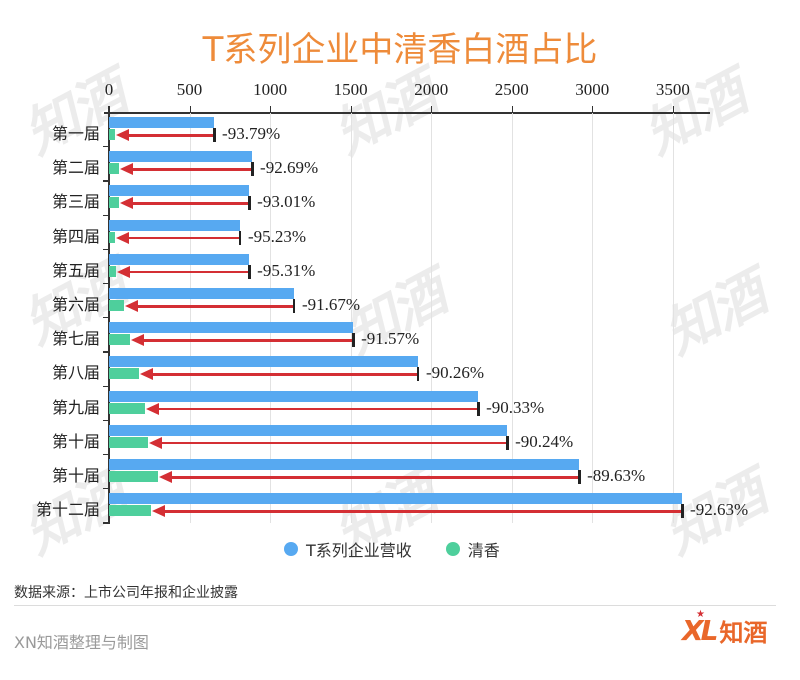 The image size is (800, 680). What do you see at coordinates (75, 133) in the screenshot?
I see `category-label: 第一届` at bounding box center [75, 133].